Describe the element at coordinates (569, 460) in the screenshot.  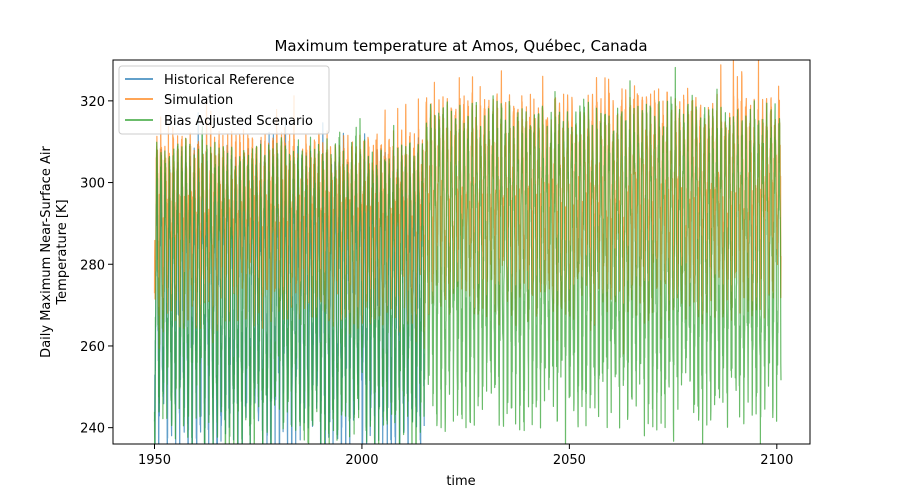
I see `x-tick-label: 2050` at that location.